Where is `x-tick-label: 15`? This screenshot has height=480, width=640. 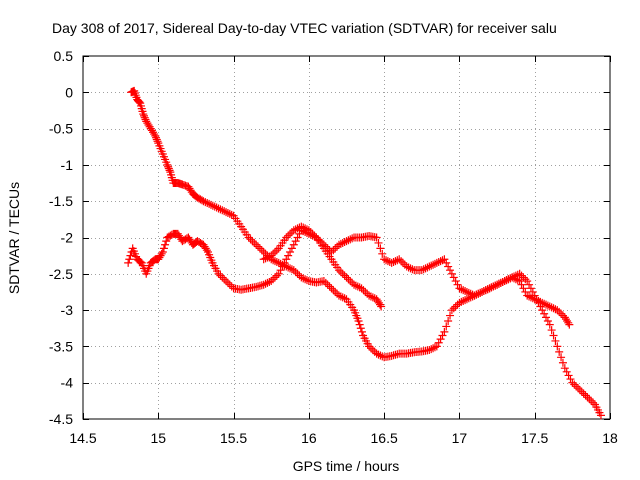 x-tick-label: 15 is located at coordinates (158, 438).